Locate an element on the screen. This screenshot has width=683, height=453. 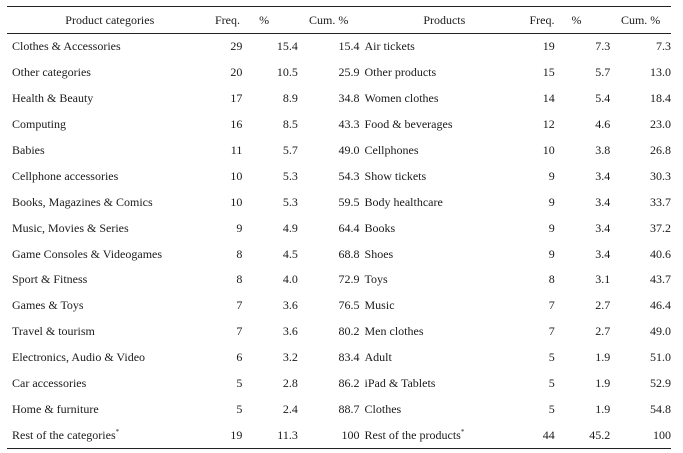
product-freq-cell-text: 9 is located at coordinates (551, 227).